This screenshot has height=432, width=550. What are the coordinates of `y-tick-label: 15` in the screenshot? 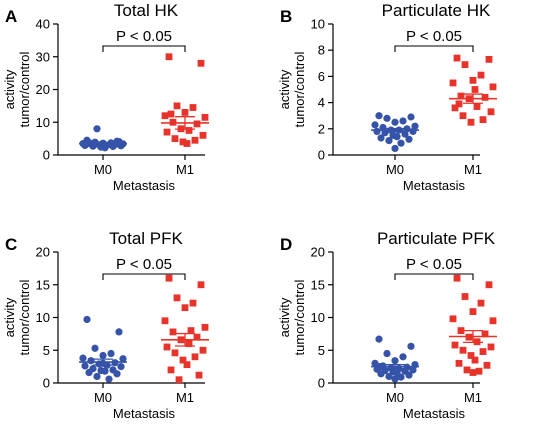 It's located at (318, 284).